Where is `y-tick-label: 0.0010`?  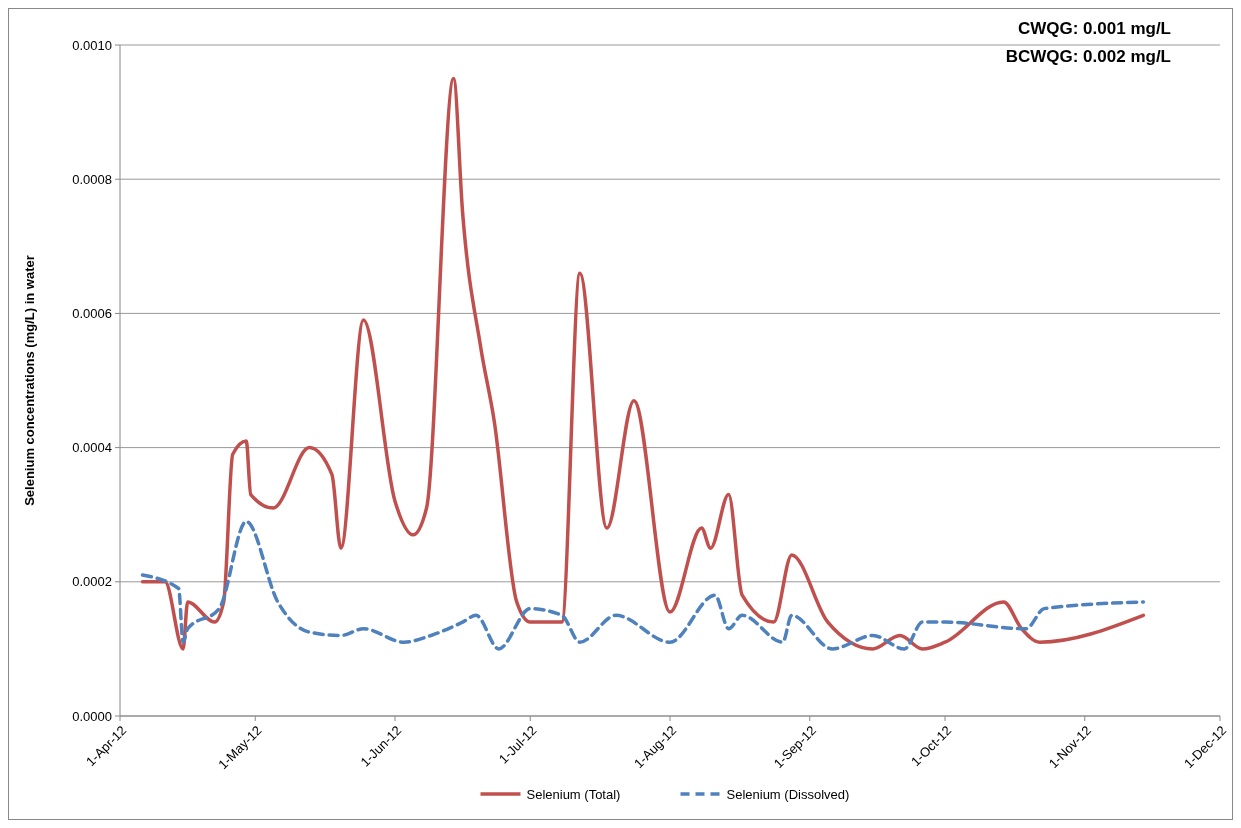 y-tick-label: 0.0010 is located at coordinates (92, 45).